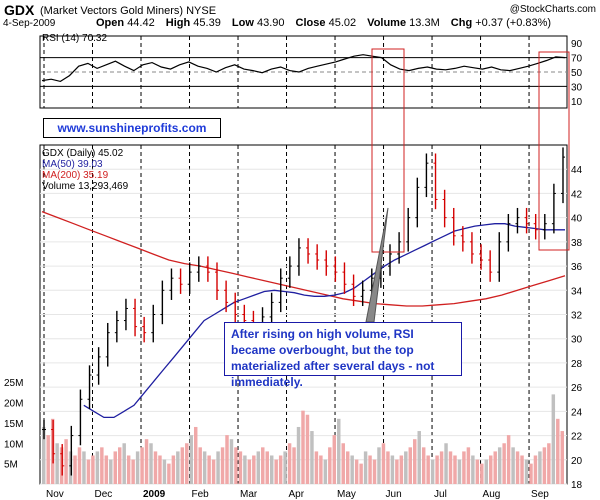 This screenshot has width=600, height=500. I want to click on price-tick-label: 18, so click(577, 485).